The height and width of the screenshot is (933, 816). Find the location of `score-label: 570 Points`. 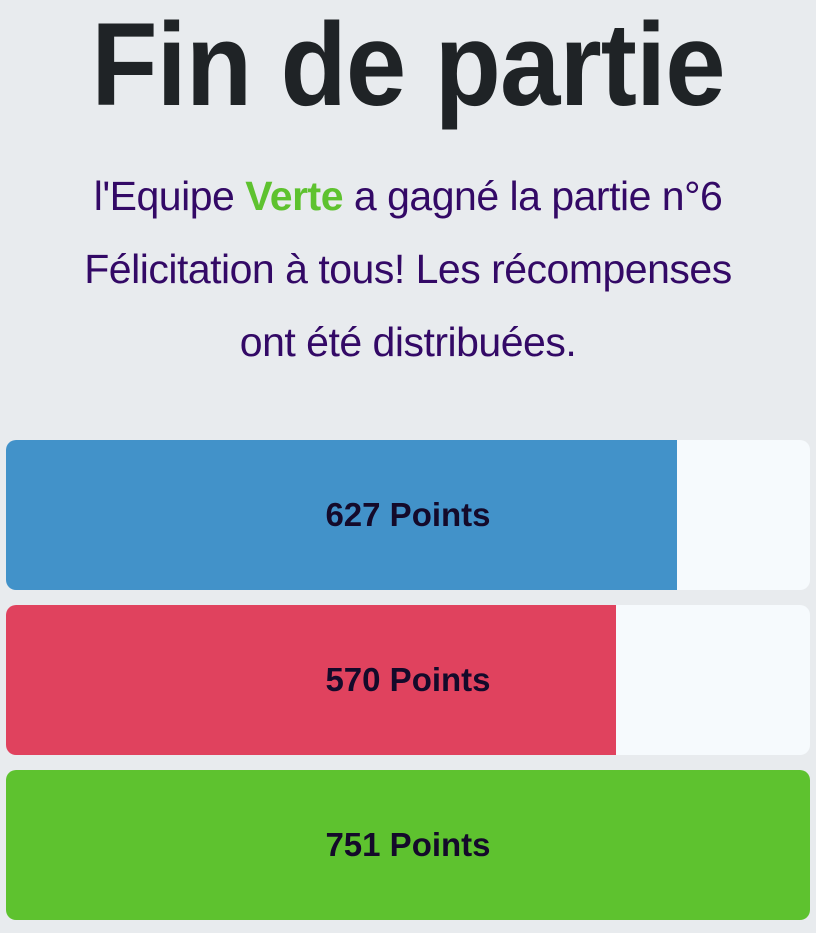

score-label: 570 Points is located at coordinates (408, 679).